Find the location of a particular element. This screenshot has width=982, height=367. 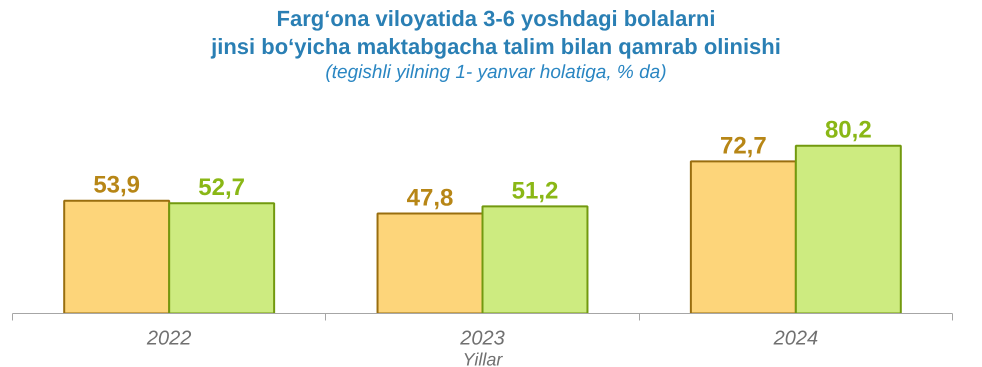

x-tick-label: 2023 is located at coordinates (482, 339).